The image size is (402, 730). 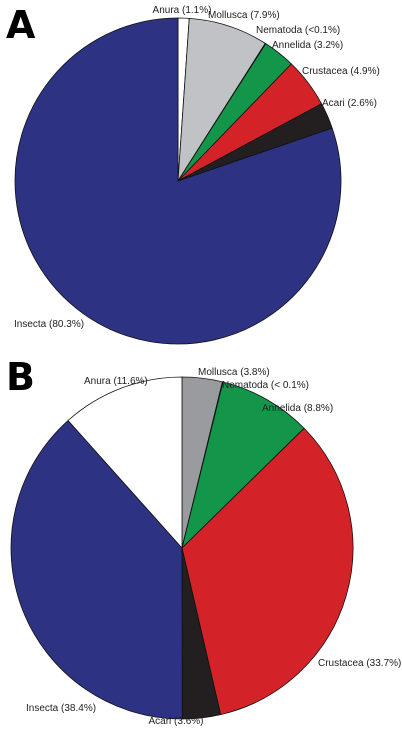 What do you see at coordinates (61, 708) in the screenshot?
I see `pie-b-label-insecta: Insecta (38.4%)` at bounding box center [61, 708].